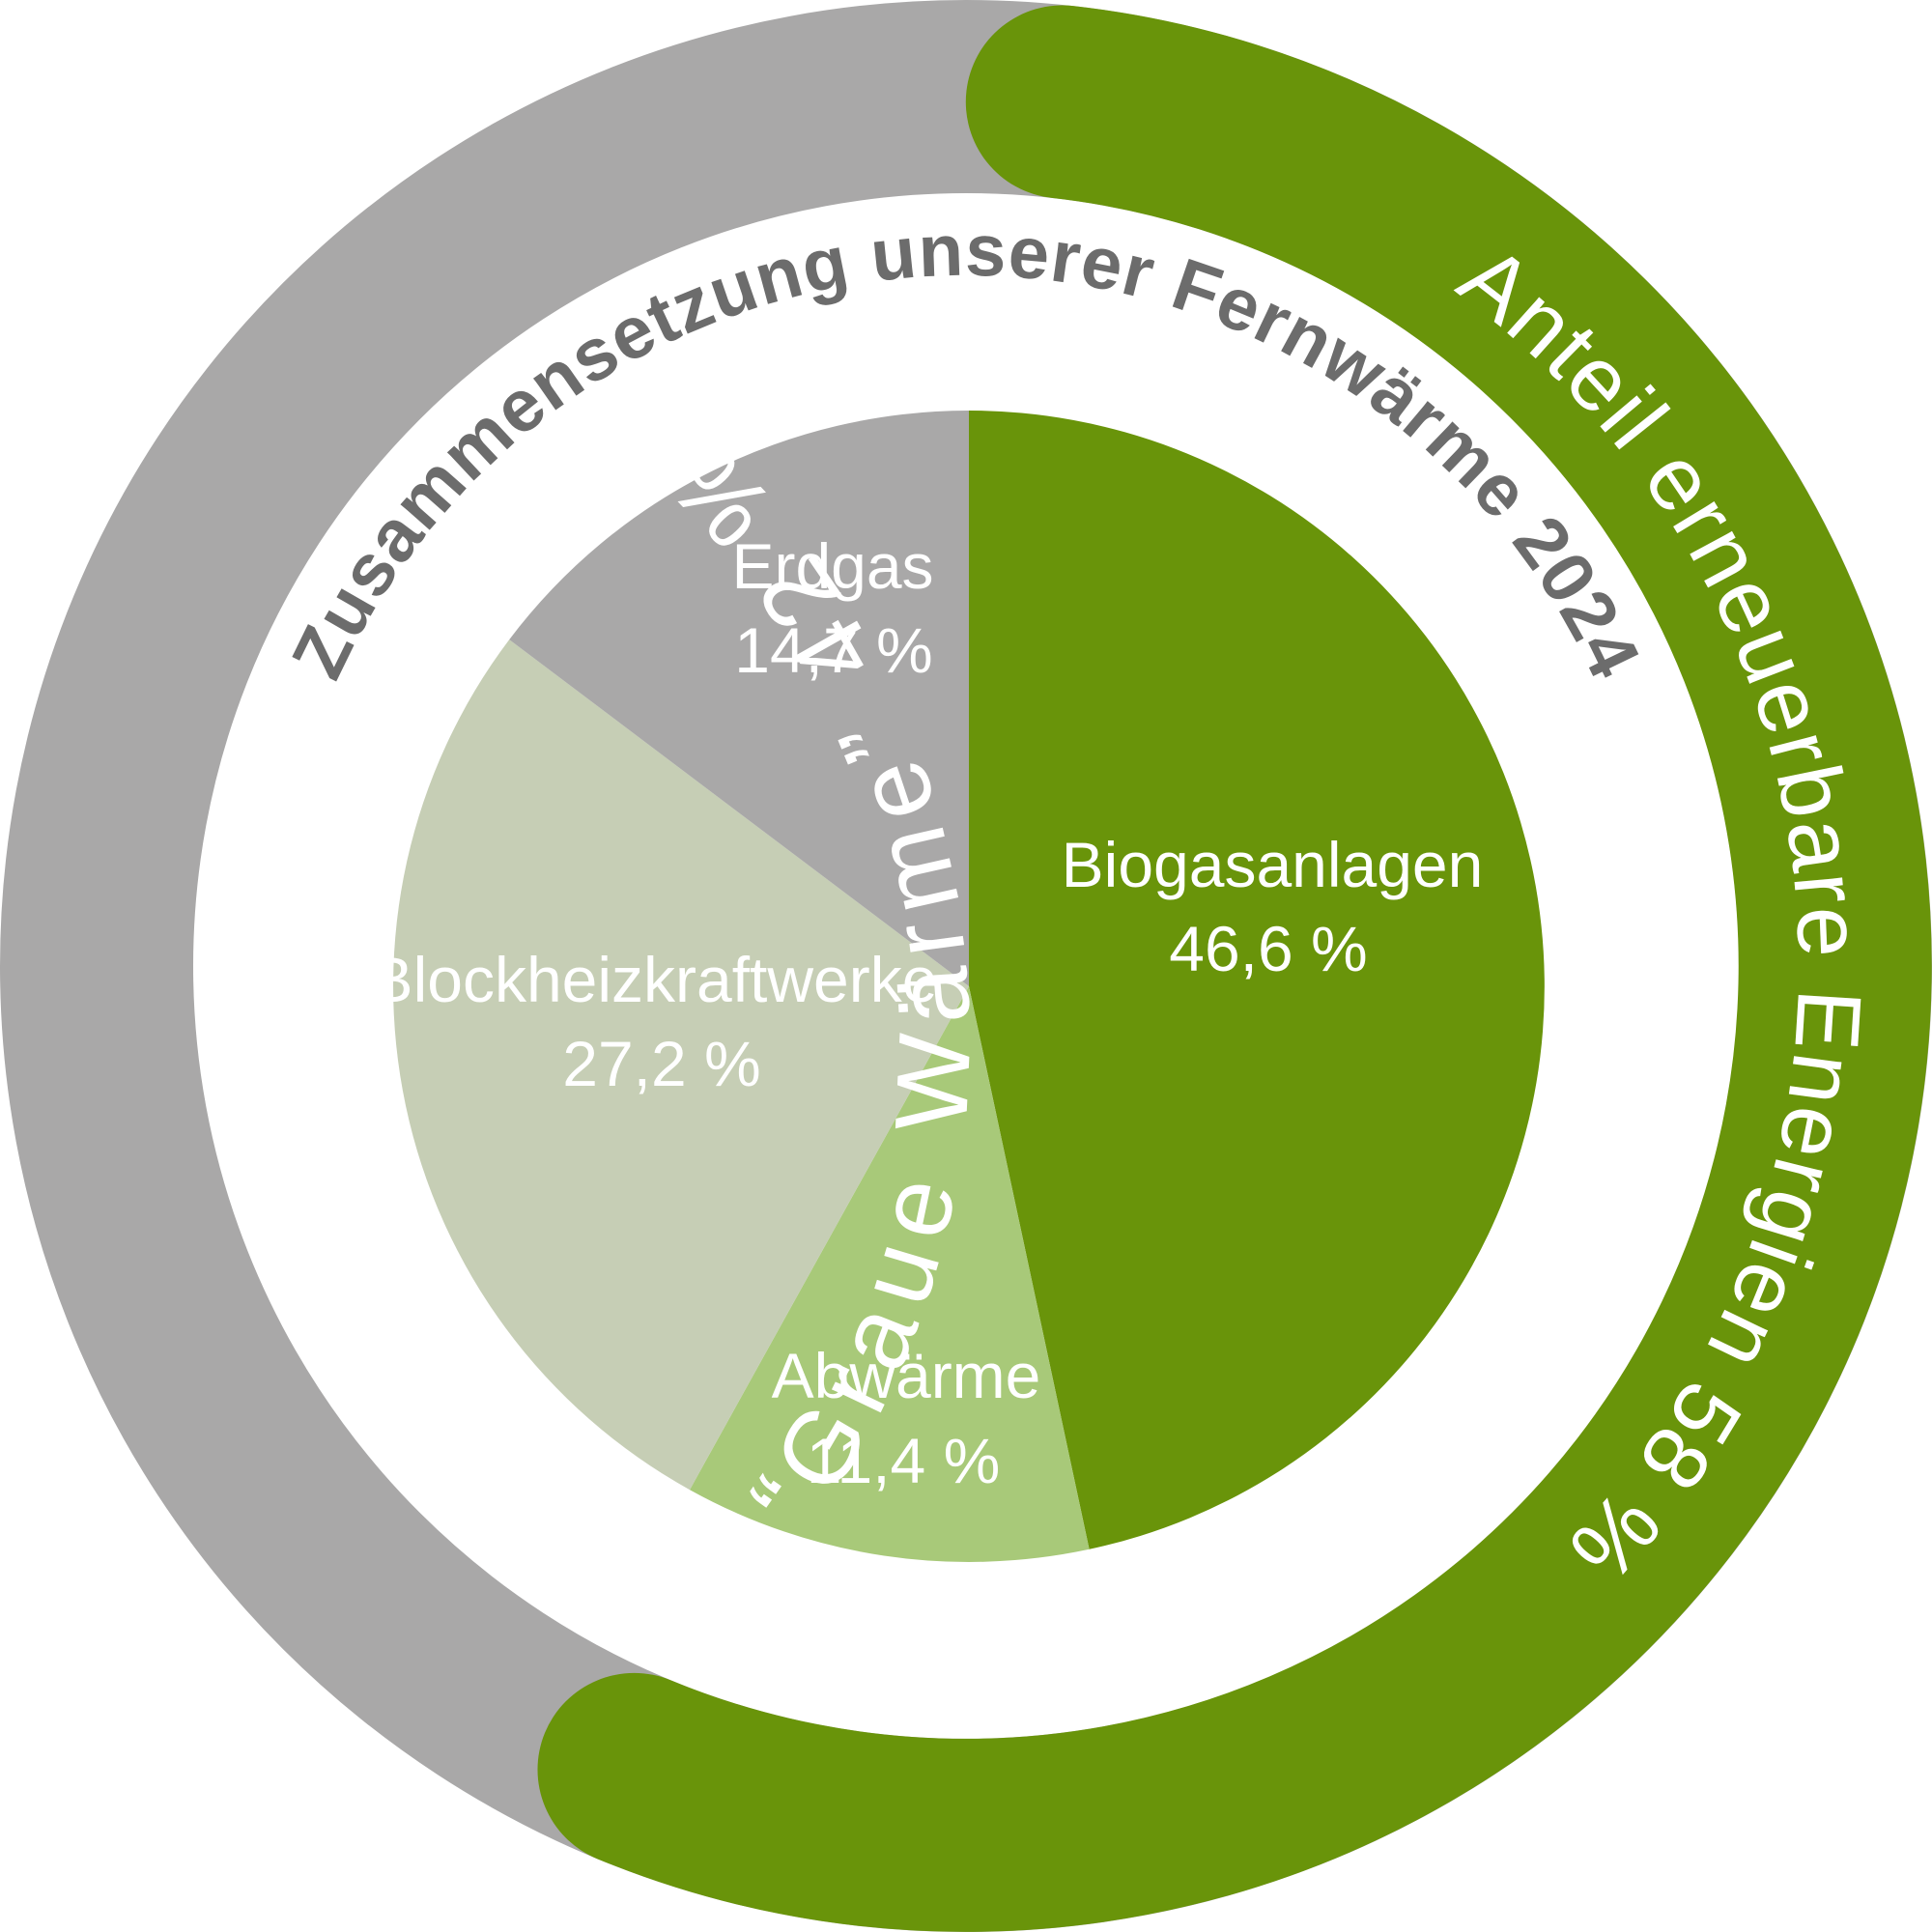  I want to click on pie-slice-name-biogasanlagen: Biogasanlagen, so click(1273, 864).